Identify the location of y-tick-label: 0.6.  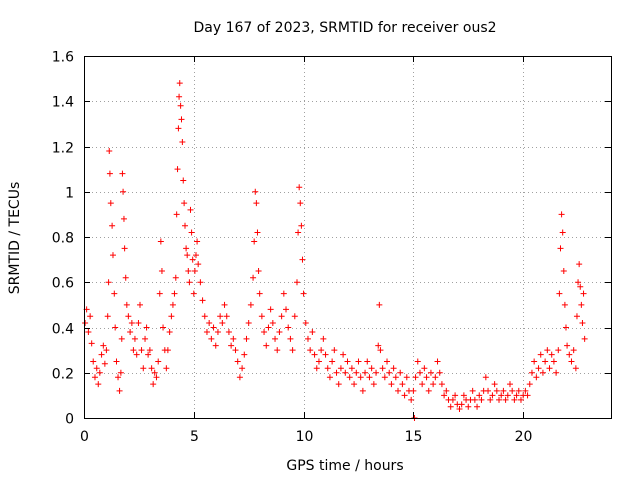
(63, 284).